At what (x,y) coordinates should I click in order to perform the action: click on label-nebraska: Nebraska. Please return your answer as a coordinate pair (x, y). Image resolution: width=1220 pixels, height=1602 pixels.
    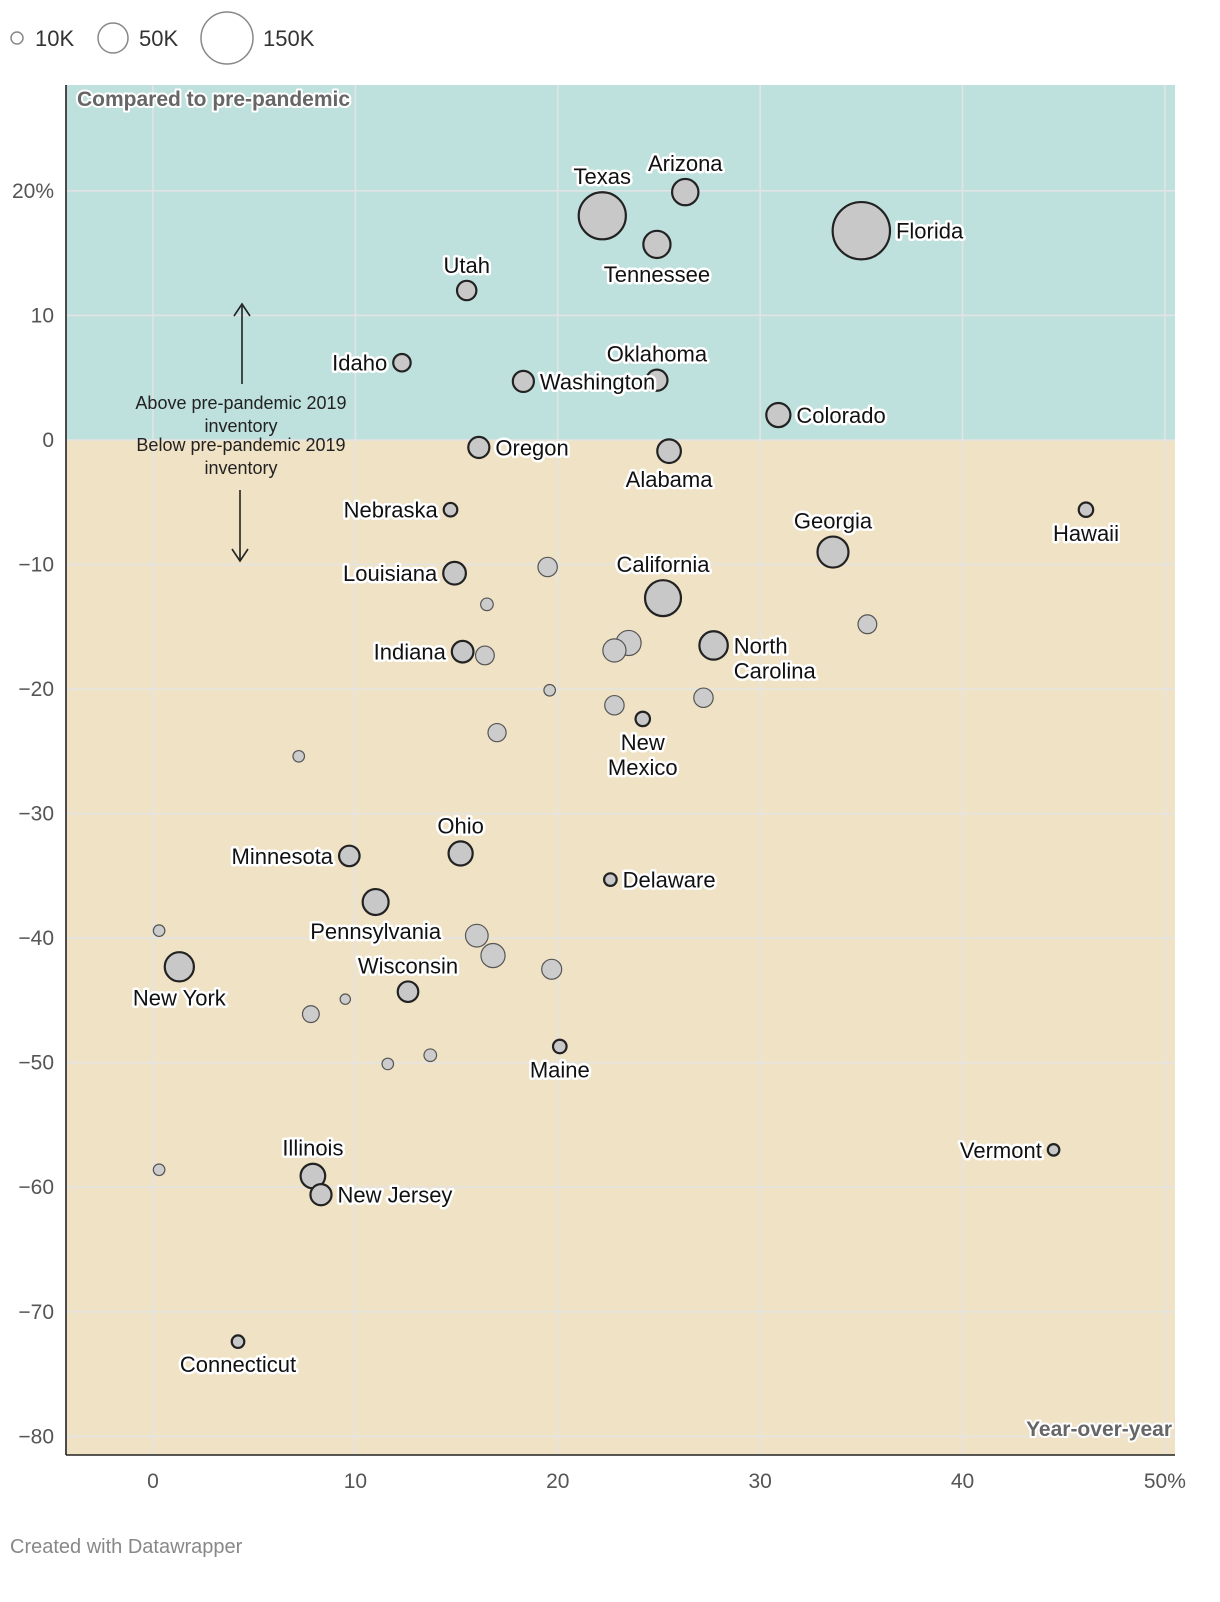
    Looking at the image, I should click on (391, 510).